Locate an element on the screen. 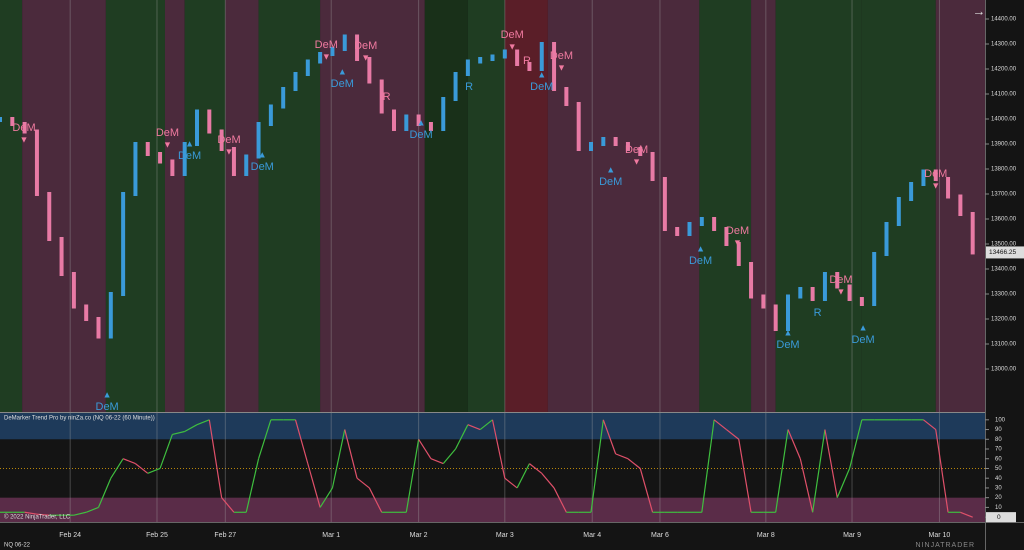  y-tick-label: 13800.00 is located at coordinates (1004, 170).